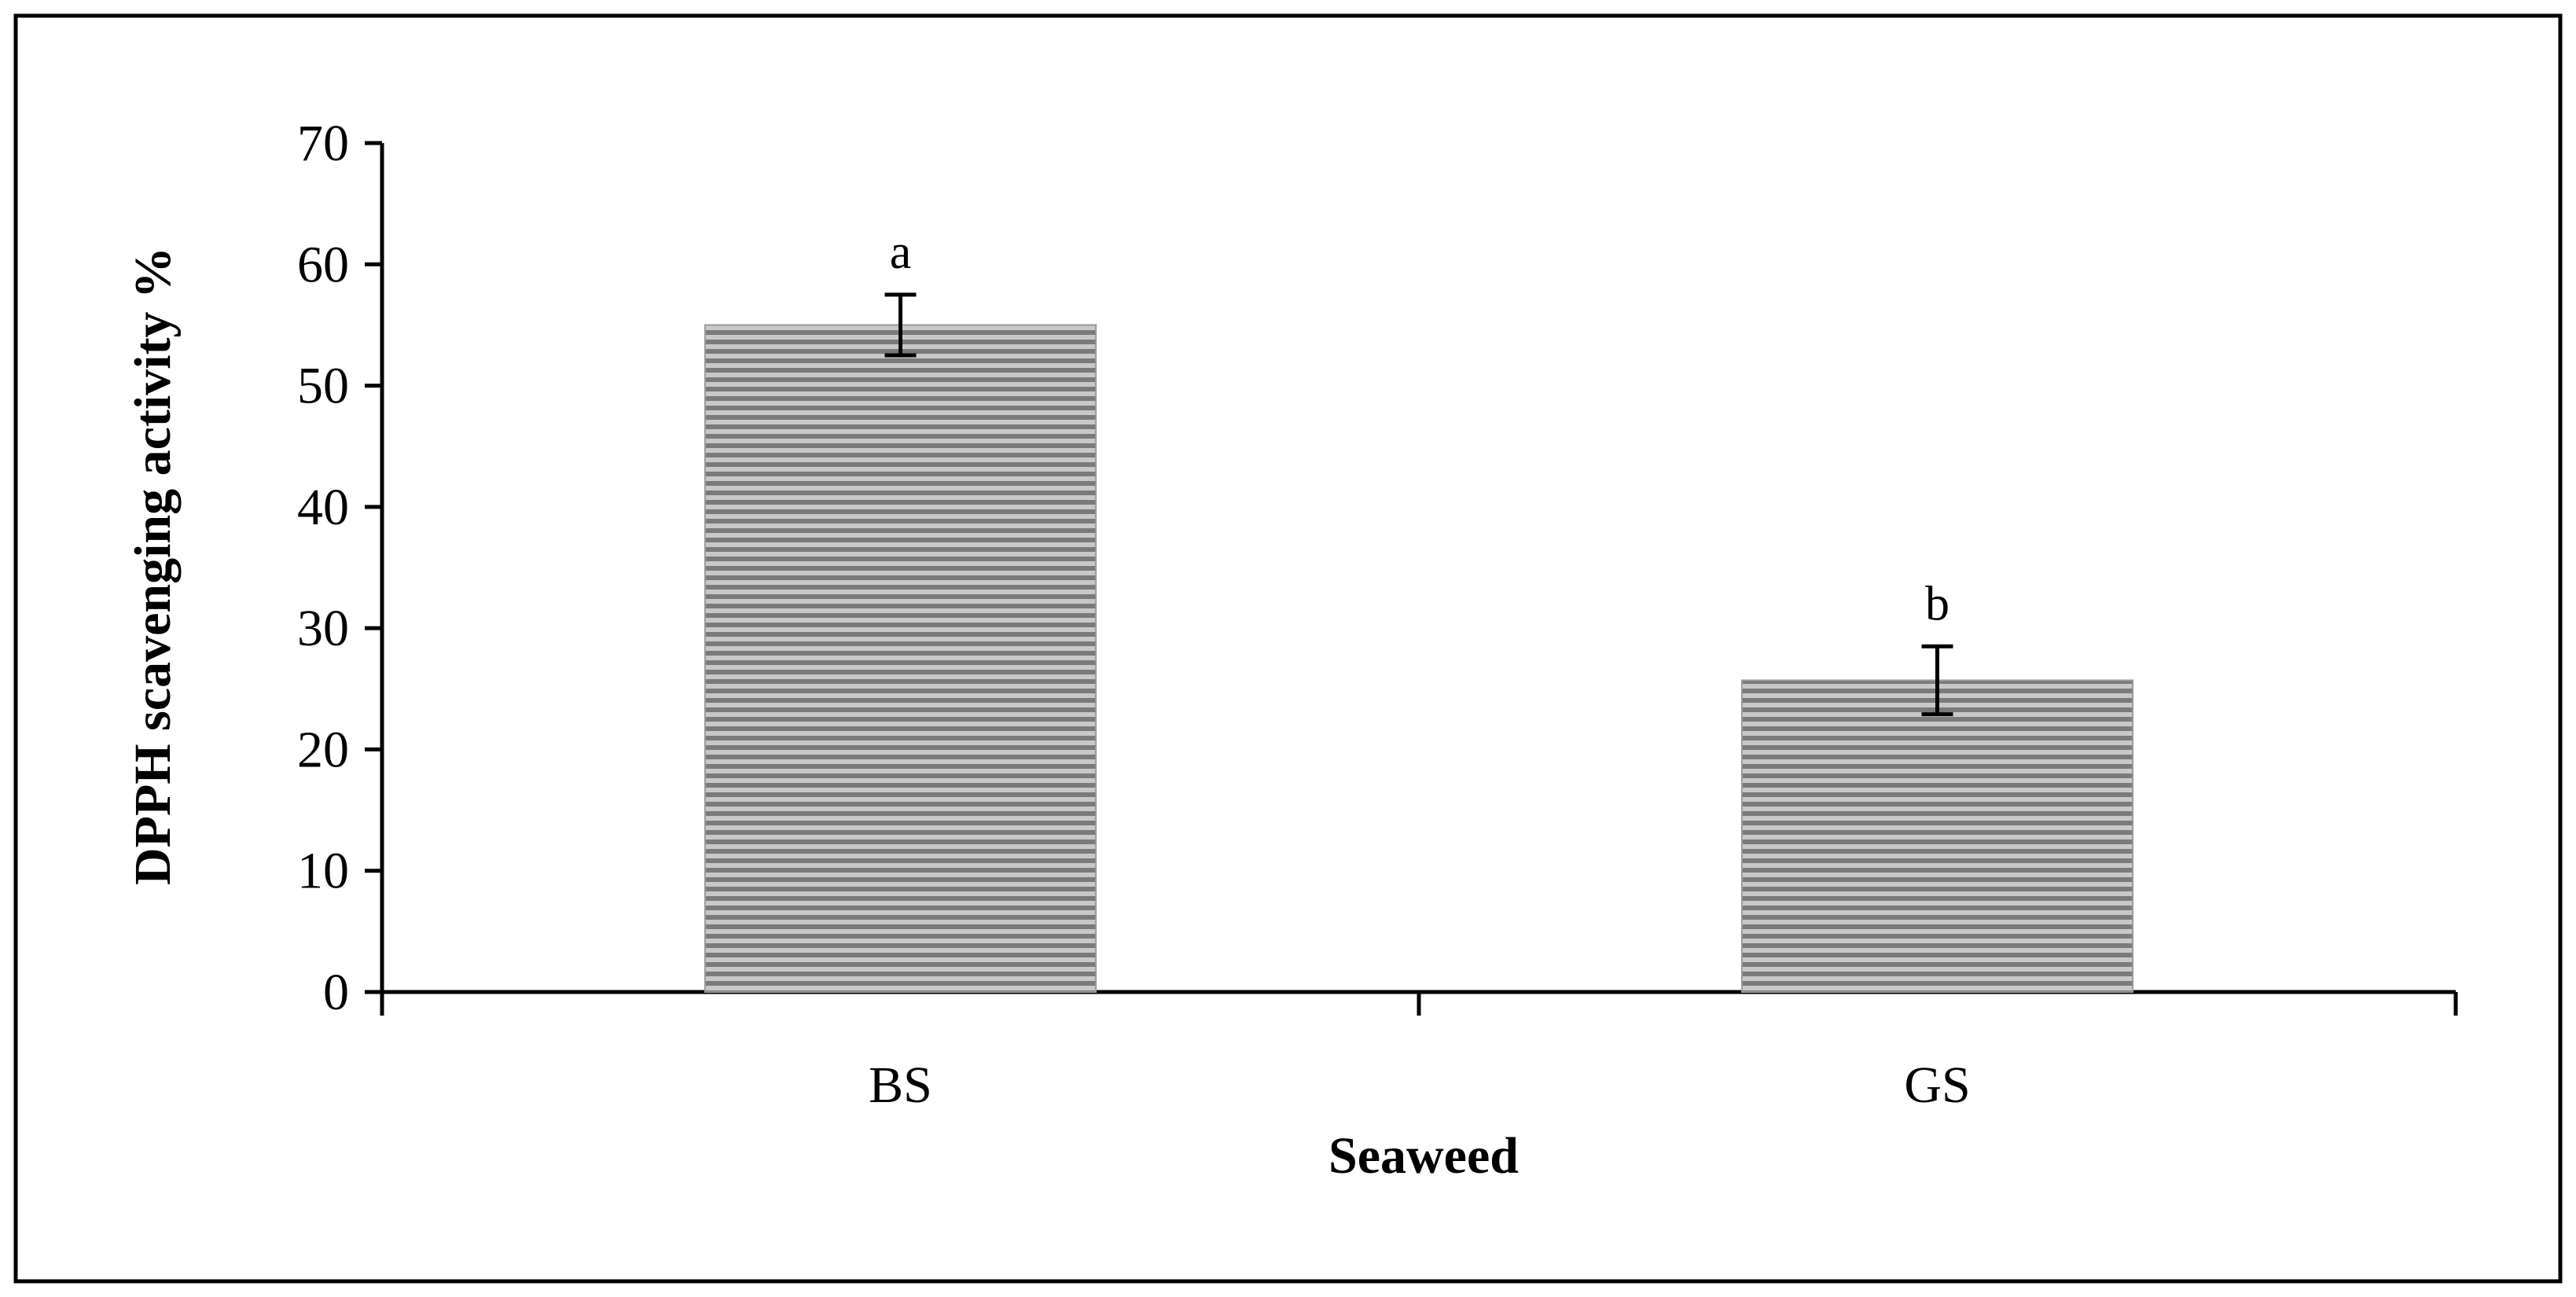 The width and height of the screenshot is (2576, 1297). Describe the element at coordinates (900, 658) in the screenshot. I see `bar-bs` at that location.